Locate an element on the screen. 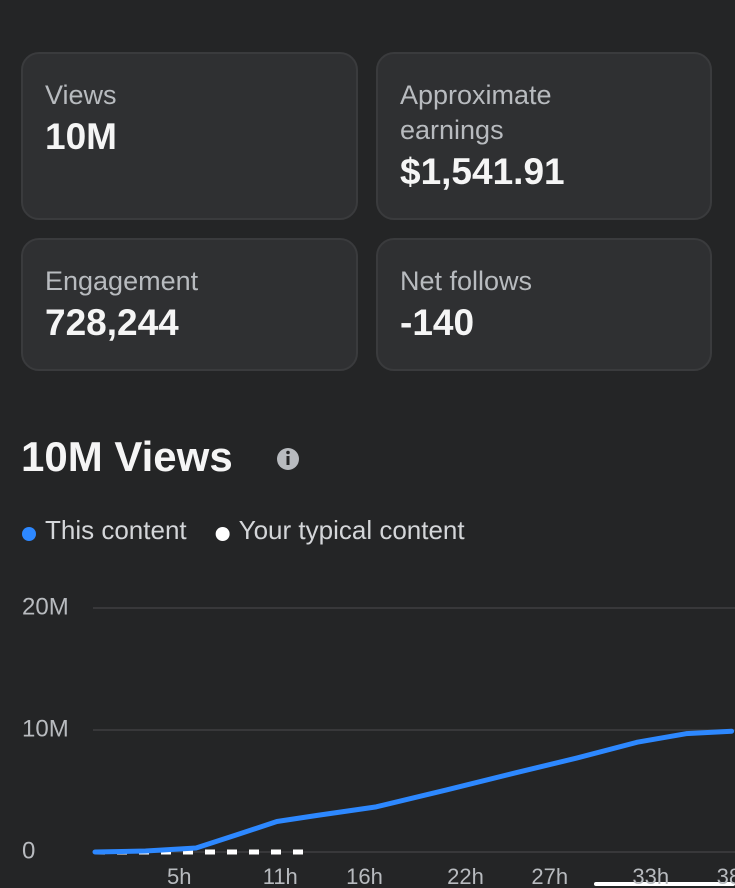 The height and width of the screenshot is (888, 735). card: Views 10M is located at coordinates (189, 136).